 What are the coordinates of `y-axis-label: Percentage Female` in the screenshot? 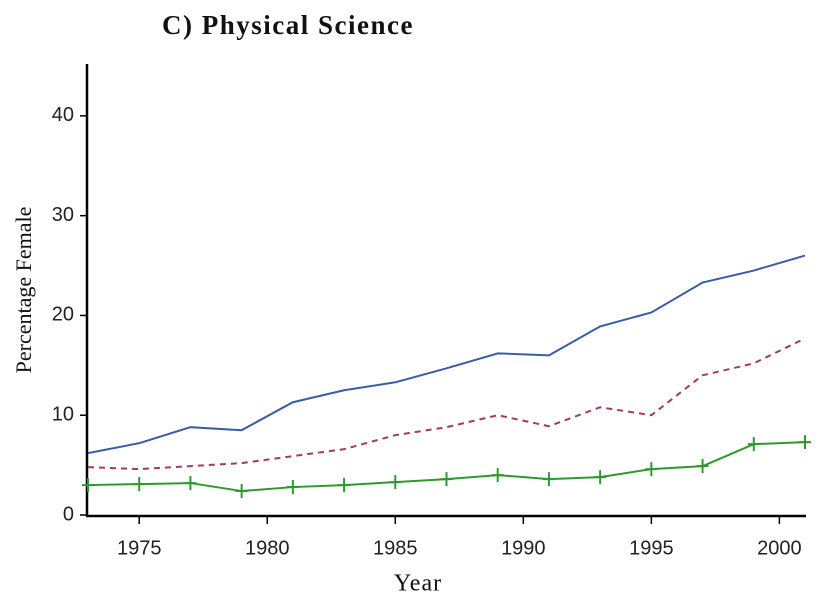 It's located at (23, 290).